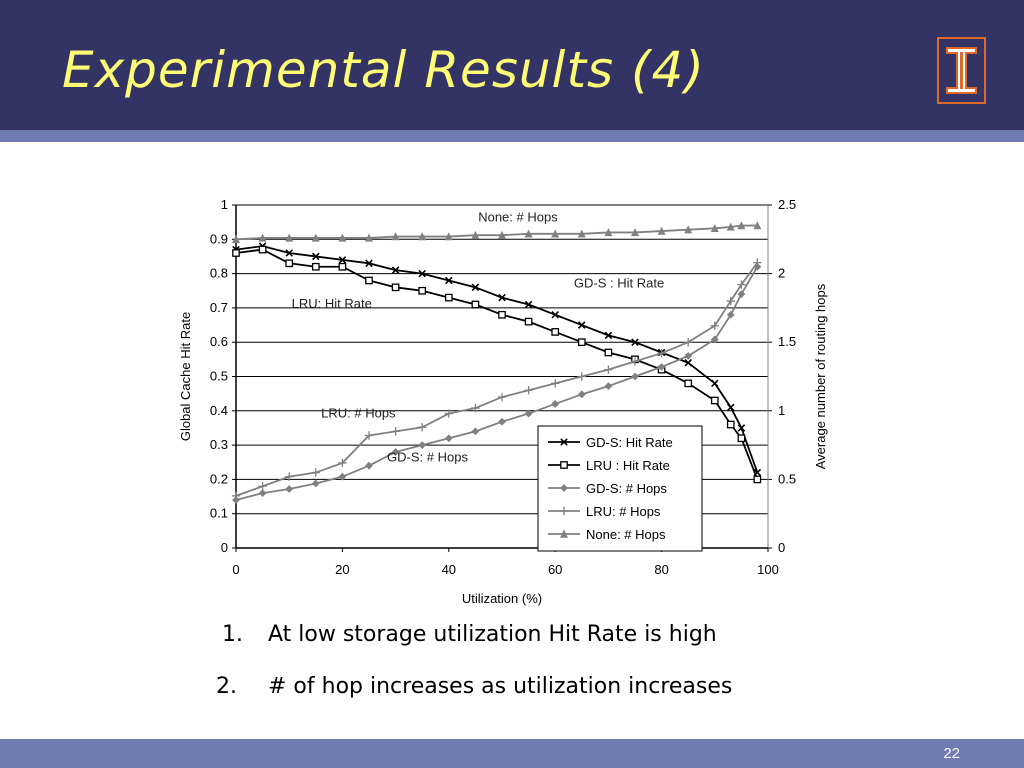  What do you see at coordinates (768, 569) in the screenshot?
I see `x-tick-label: 100` at bounding box center [768, 569].